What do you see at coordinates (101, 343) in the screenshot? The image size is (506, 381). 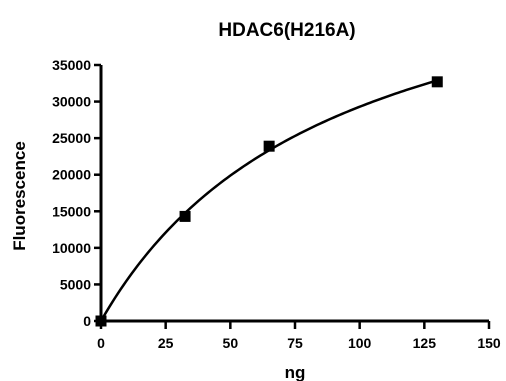 I see `x-tick-label: 0` at bounding box center [101, 343].